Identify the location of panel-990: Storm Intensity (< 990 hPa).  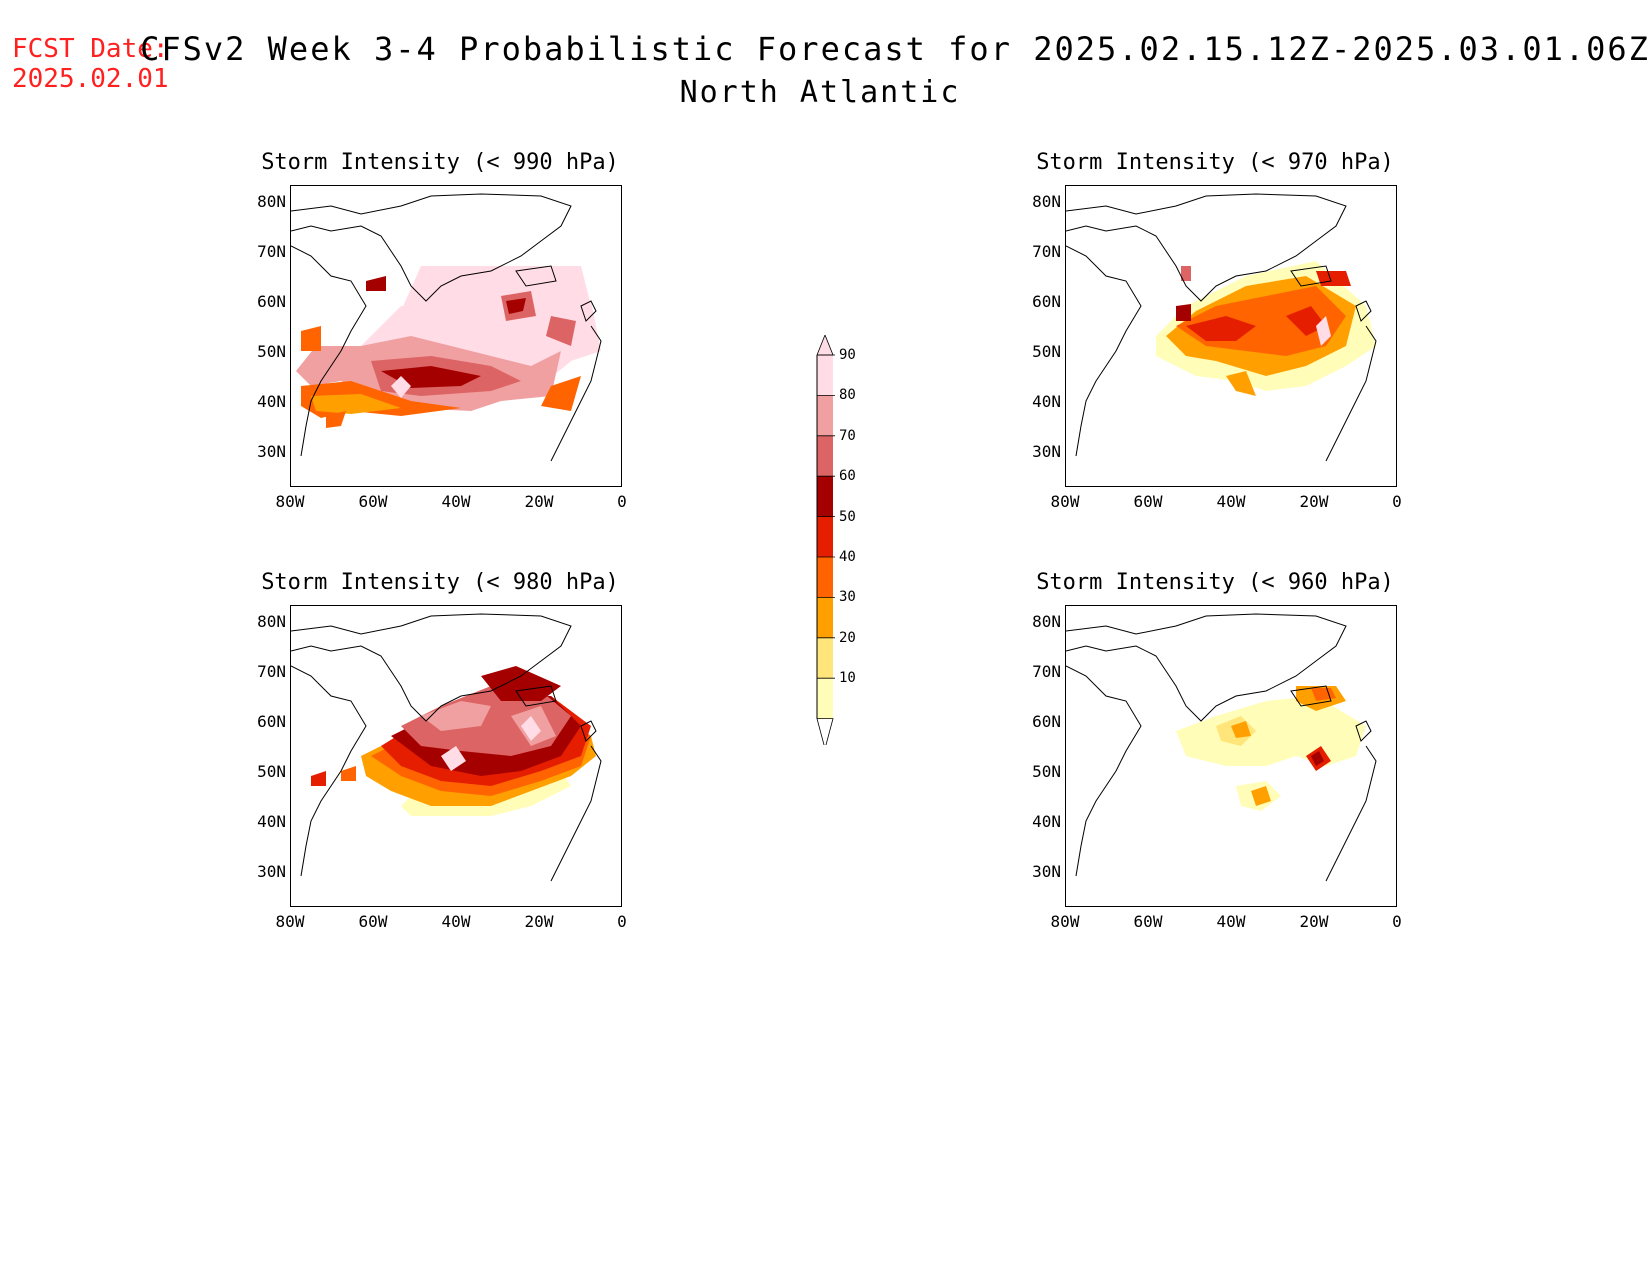
(440, 340).